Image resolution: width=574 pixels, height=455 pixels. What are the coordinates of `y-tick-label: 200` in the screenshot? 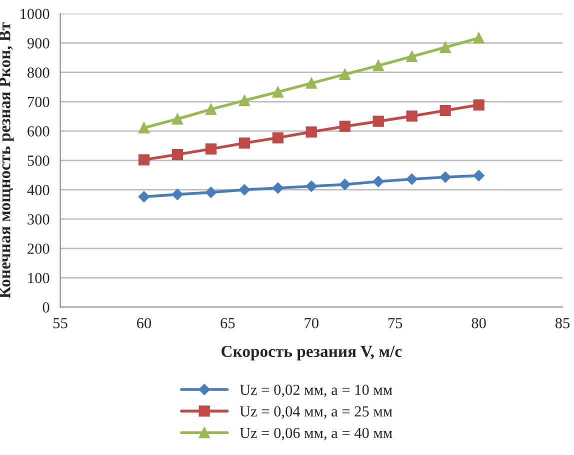 It's located at (39, 249).